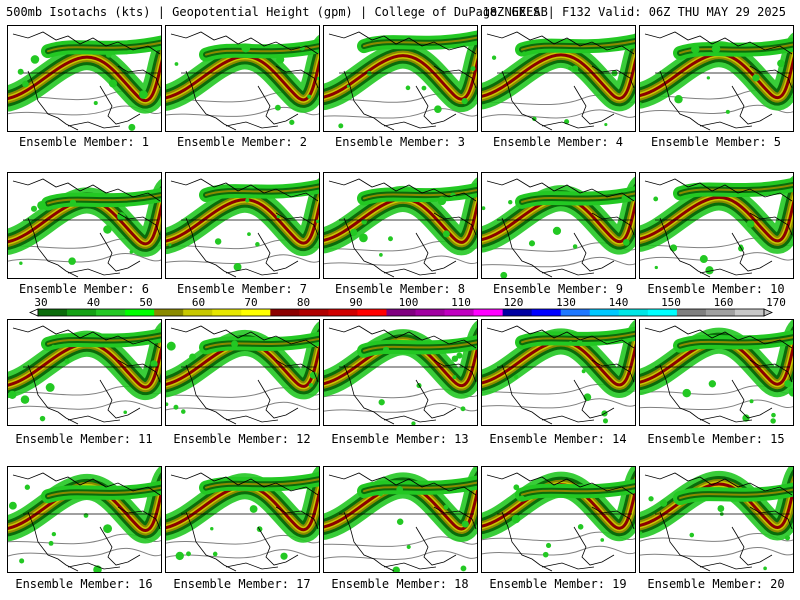 This screenshot has height=600, width=800. Describe the element at coordinates (716, 439) in the screenshot. I see `ensemble-member-label: Ensemble Member: 15` at that location.